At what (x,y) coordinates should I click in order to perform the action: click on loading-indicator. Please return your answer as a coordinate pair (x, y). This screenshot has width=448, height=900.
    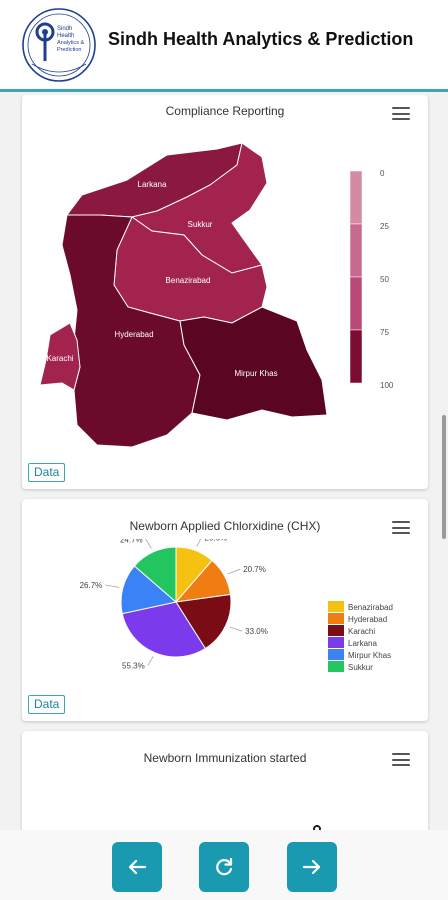
    Looking at the image, I should click on (317, 827).